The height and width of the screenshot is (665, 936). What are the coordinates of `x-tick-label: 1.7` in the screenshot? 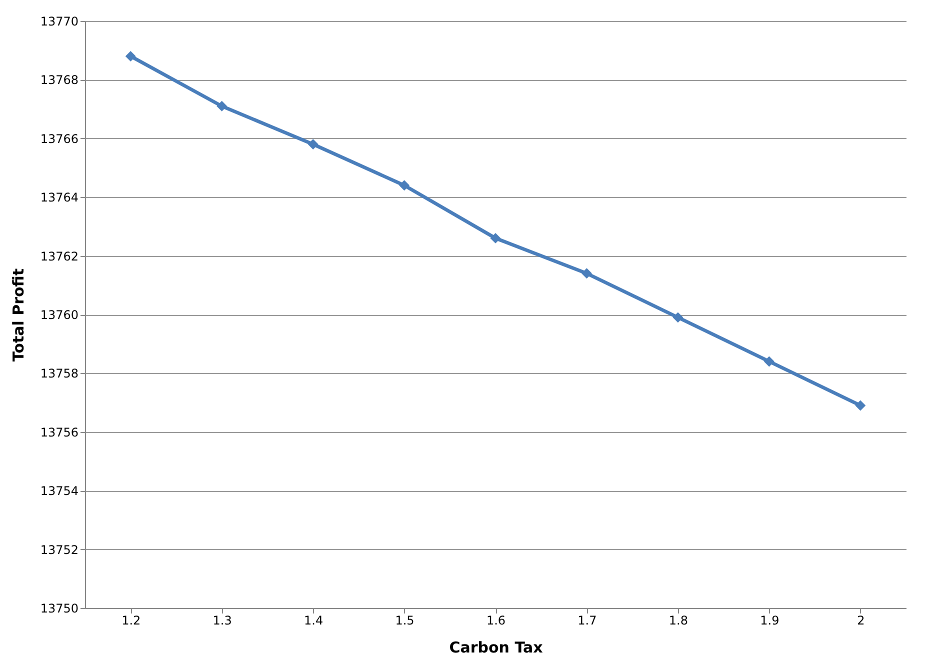 It's located at (587, 621).